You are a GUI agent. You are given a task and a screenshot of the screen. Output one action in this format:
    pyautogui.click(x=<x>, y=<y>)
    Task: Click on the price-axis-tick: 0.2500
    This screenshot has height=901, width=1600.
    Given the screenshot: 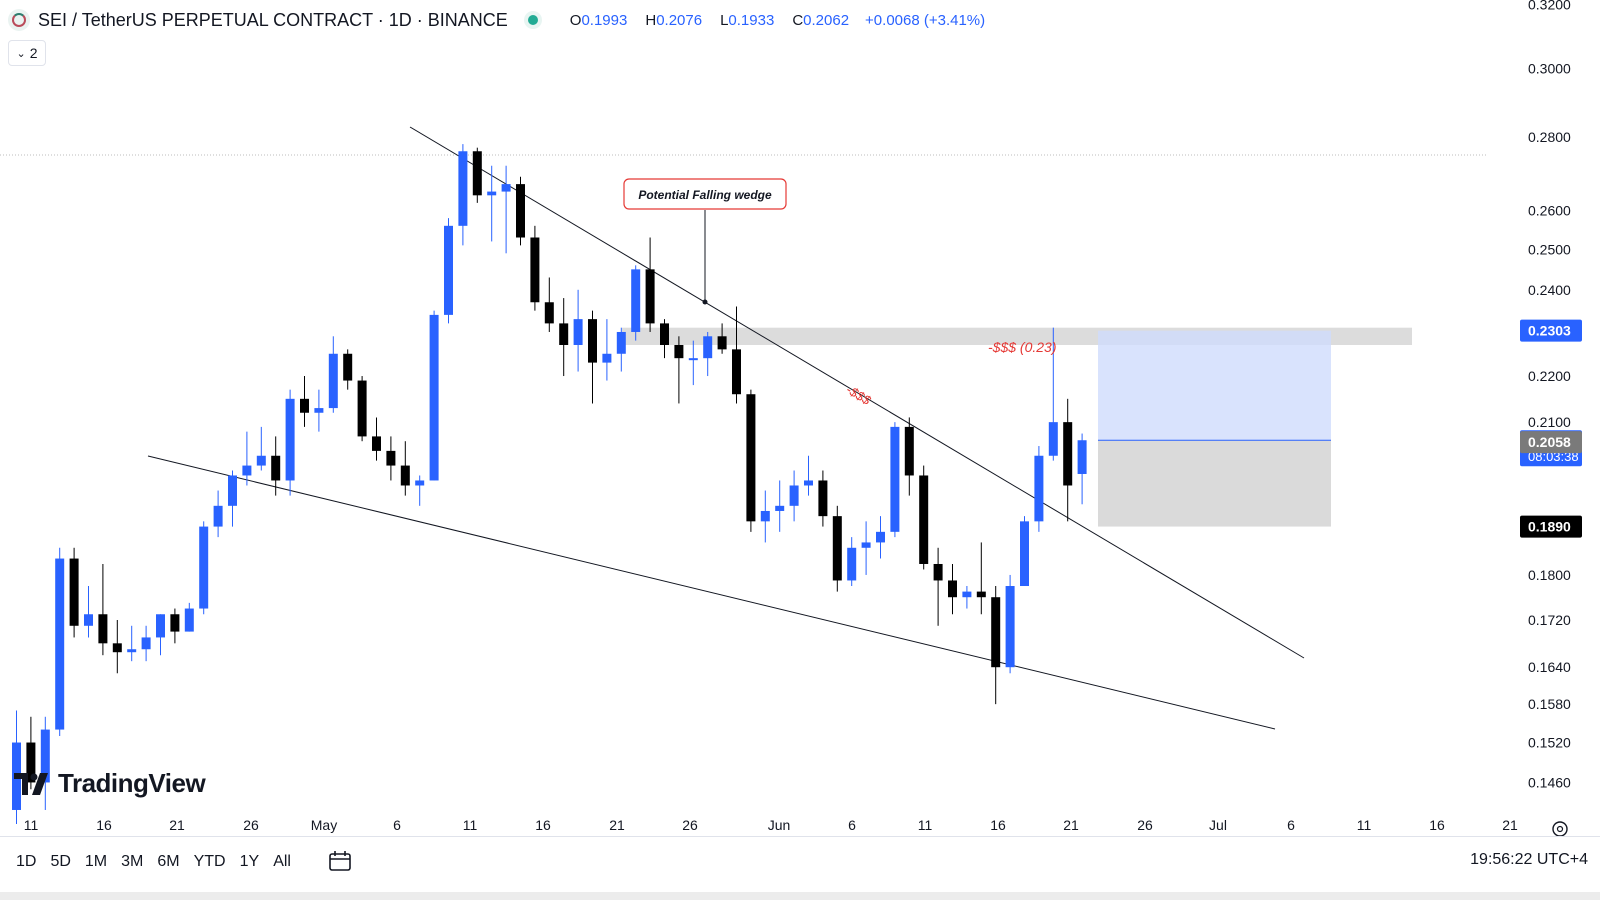 What is the action you would take?
    pyautogui.click(x=1549, y=249)
    